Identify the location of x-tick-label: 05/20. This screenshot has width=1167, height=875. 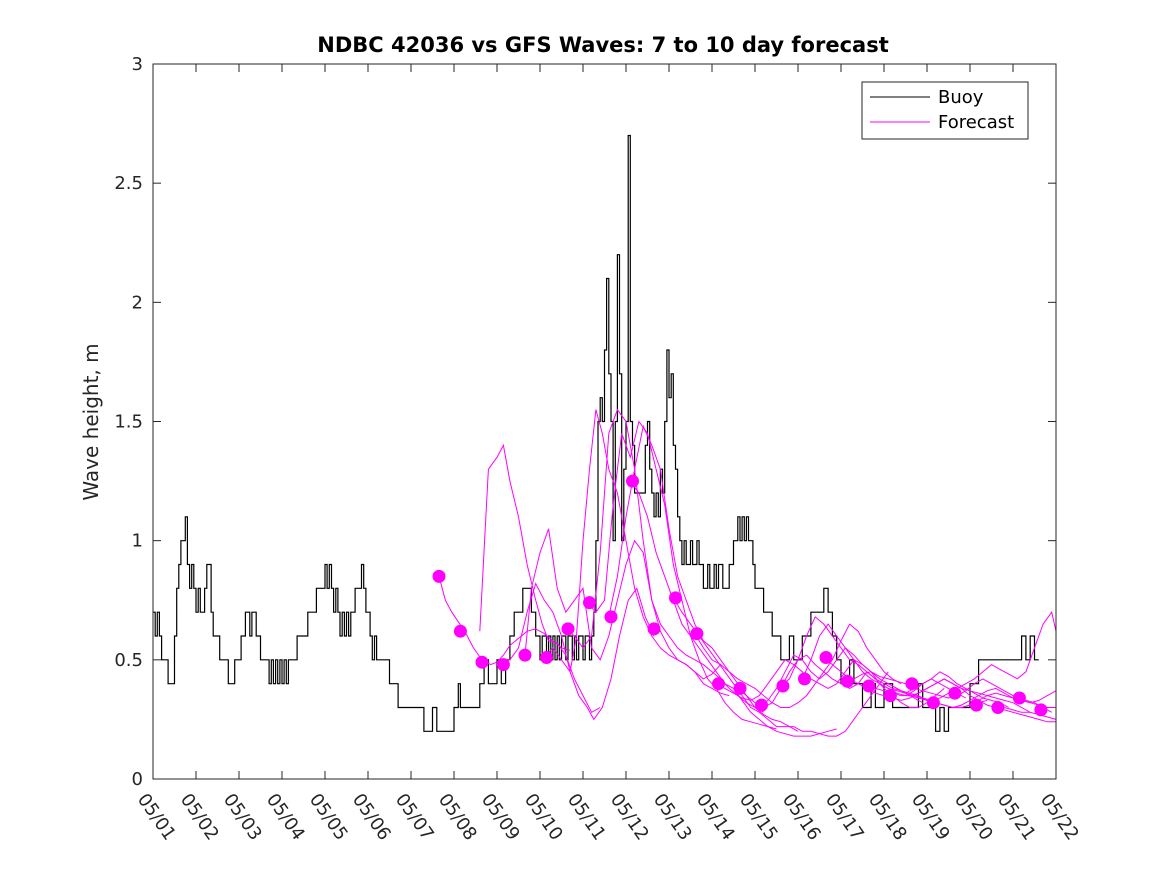
(973, 817).